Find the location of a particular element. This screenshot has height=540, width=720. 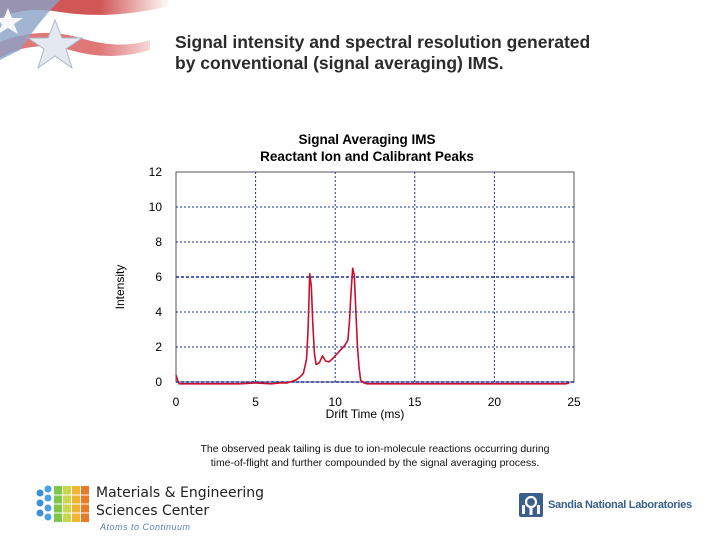

y-tick-label: 4 is located at coordinates (158, 312).